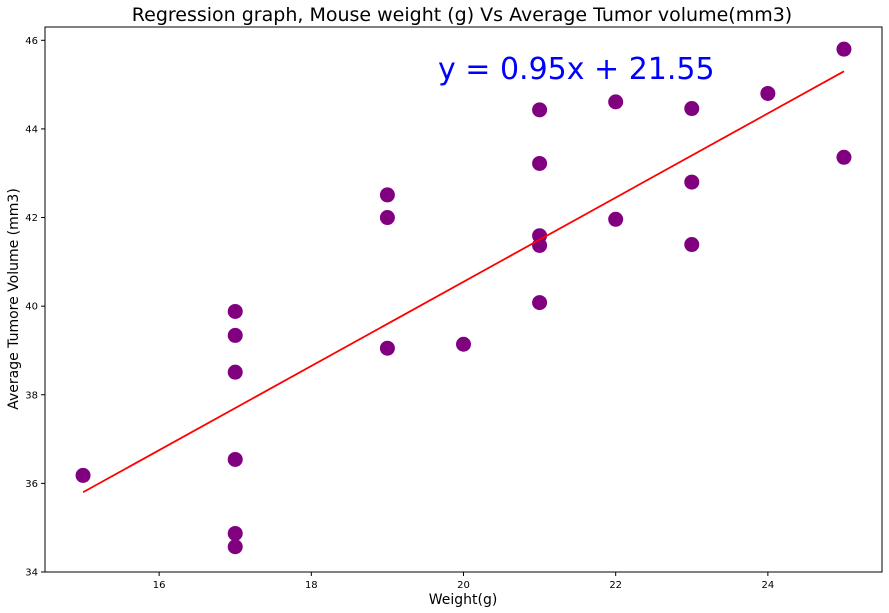 The height and width of the screenshot is (613, 889). What do you see at coordinates (31, 129) in the screenshot?
I see `y-tick-label-44: 44` at bounding box center [31, 129].